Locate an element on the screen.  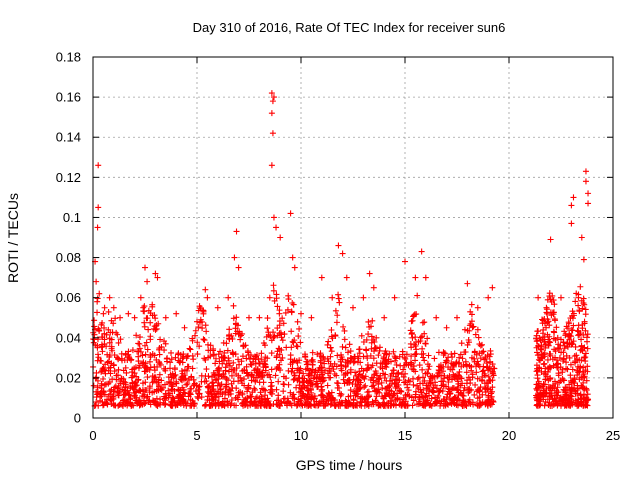
x-tick-label: 0 is located at coordinates (92, 435).